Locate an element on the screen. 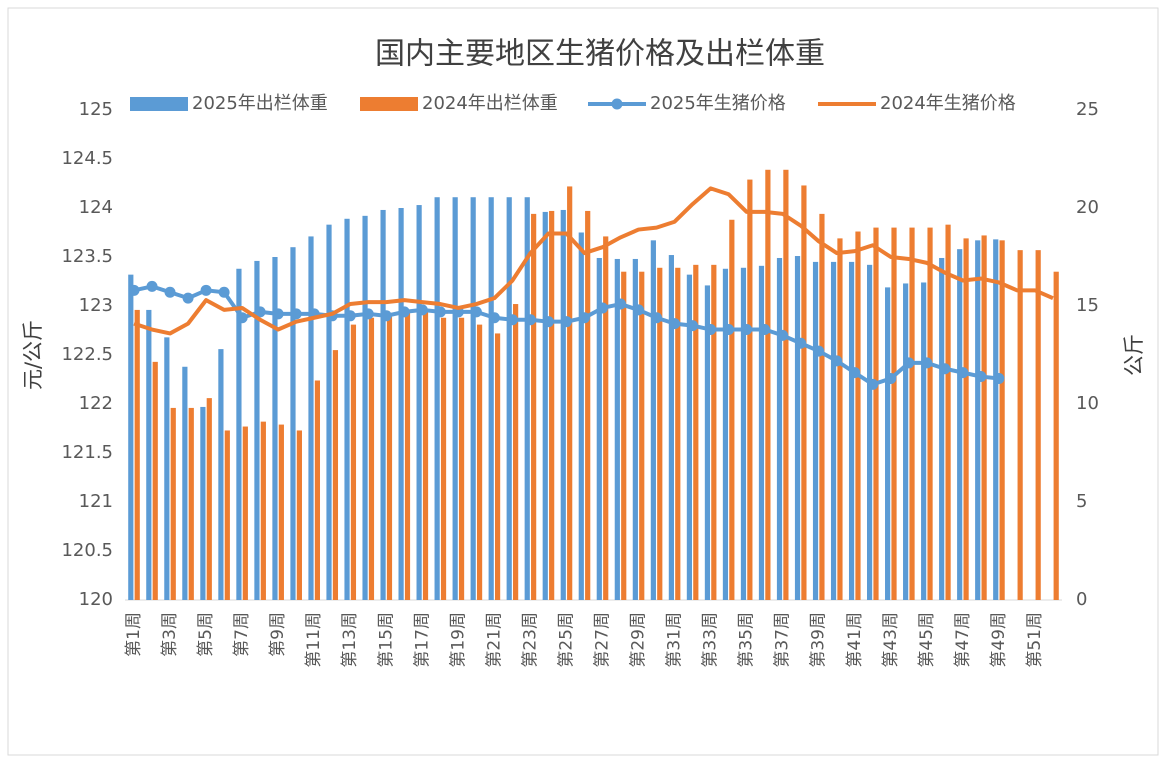 The image size is (1166, 764). x-tick-label: 第23周 is located at coordinates (530, 640).